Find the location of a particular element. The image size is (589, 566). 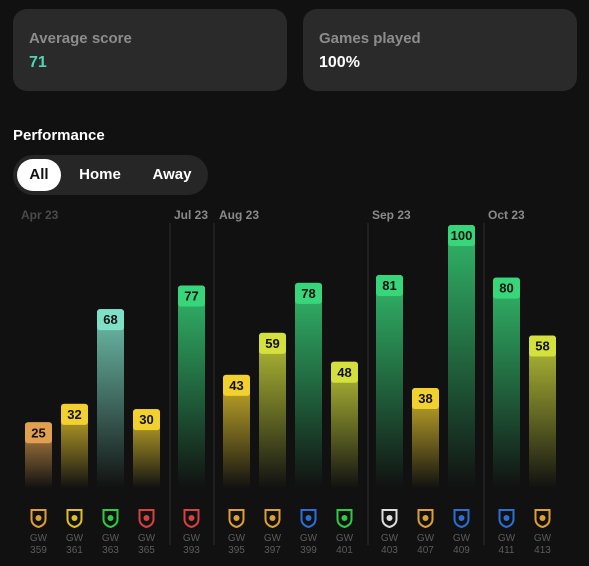

games-played-card: Games played 100% is located at coordinates (440, 50).